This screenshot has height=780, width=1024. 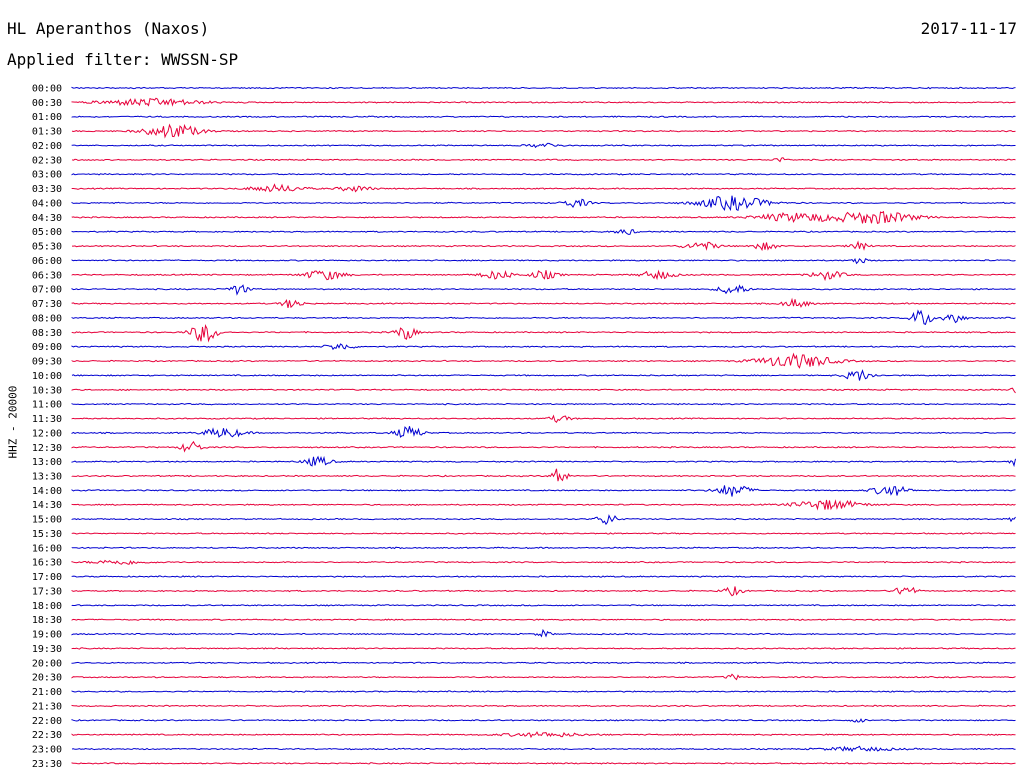 I want to click on time-label: 02:00, so click(x=47, y=146).